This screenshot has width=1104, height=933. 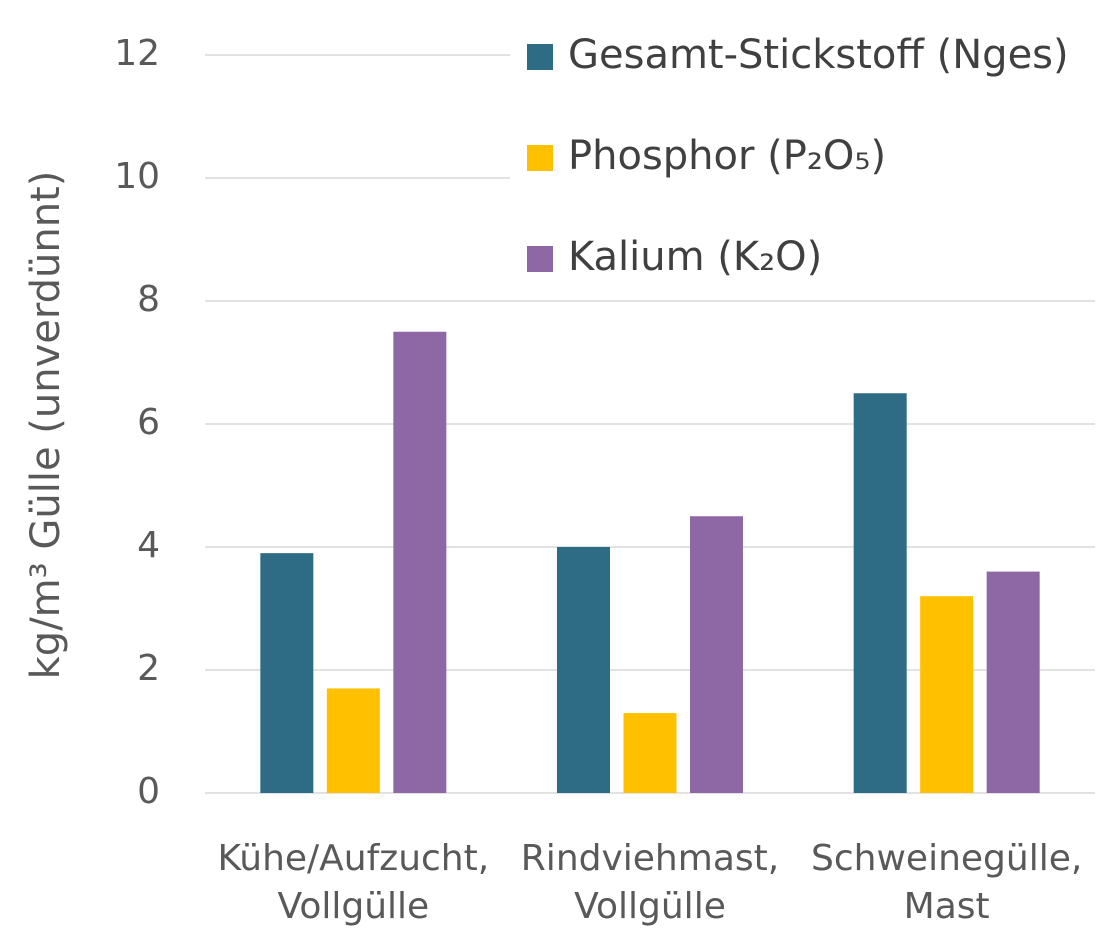 I want to click on x-tick-label: Rindviehmast, Vollgülle, so click(x=650, y=882).